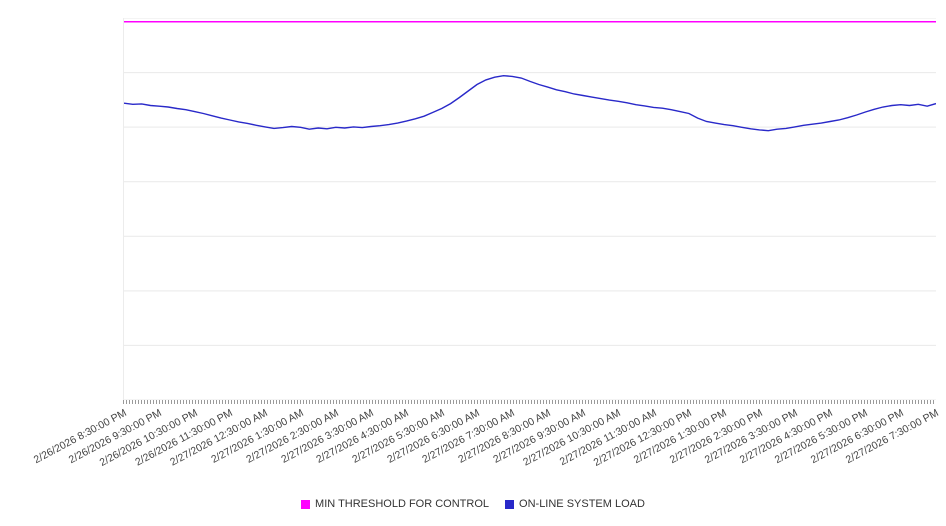 This screenshot has width=946, height=526. I want to click on x-axis-label: 2/27/2026 2:30:00 PM, so click(716, 437).